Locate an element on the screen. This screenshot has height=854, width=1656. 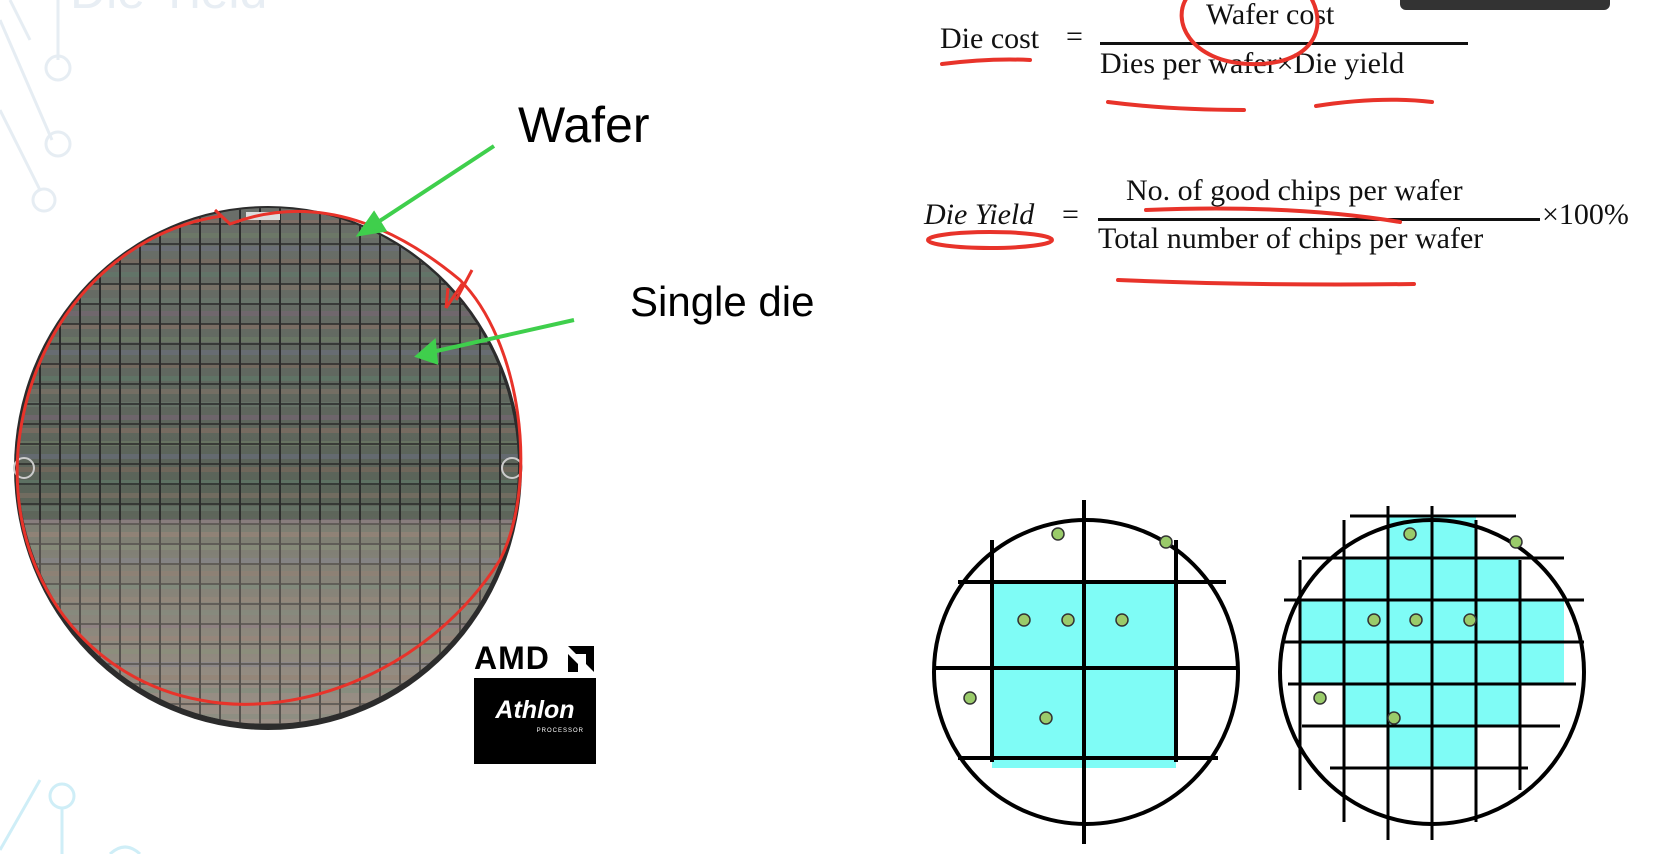
slide-title-partial: Die Yield is located at coordinates (168, 10).